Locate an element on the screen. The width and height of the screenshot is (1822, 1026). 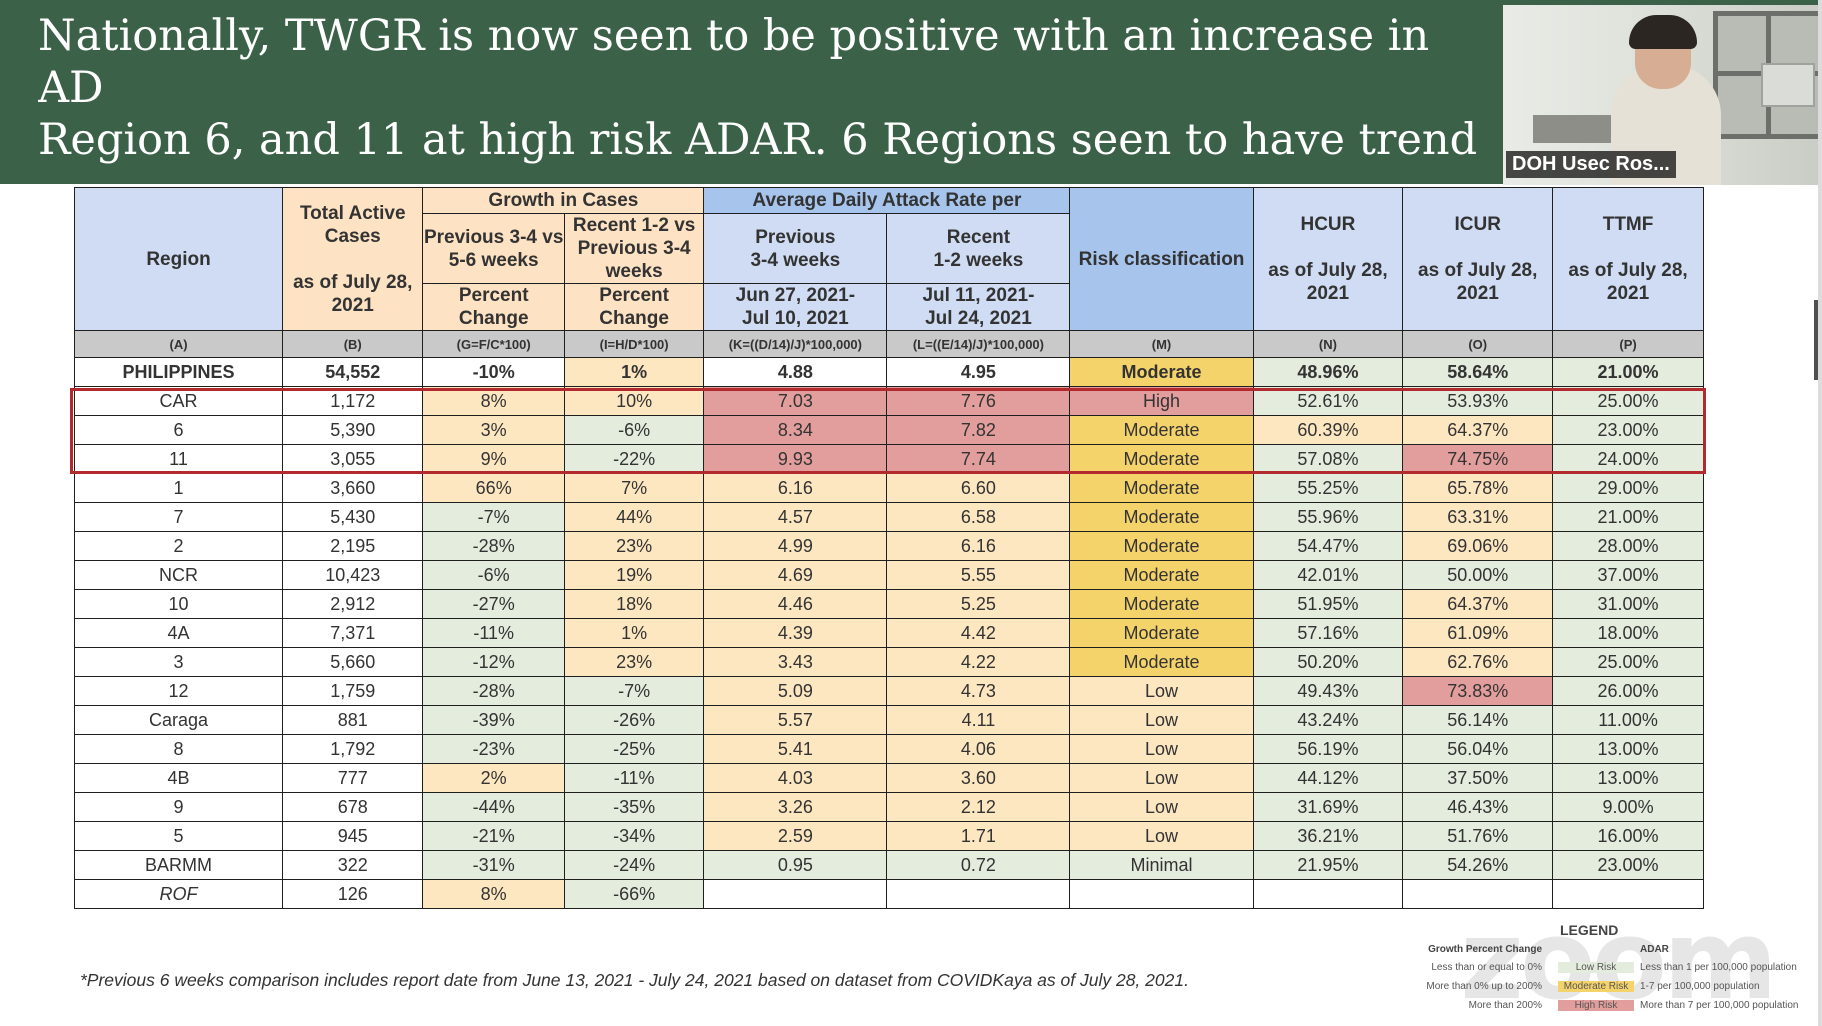
cell-hcur: 43.24% is located at coordinates (1328, 720).